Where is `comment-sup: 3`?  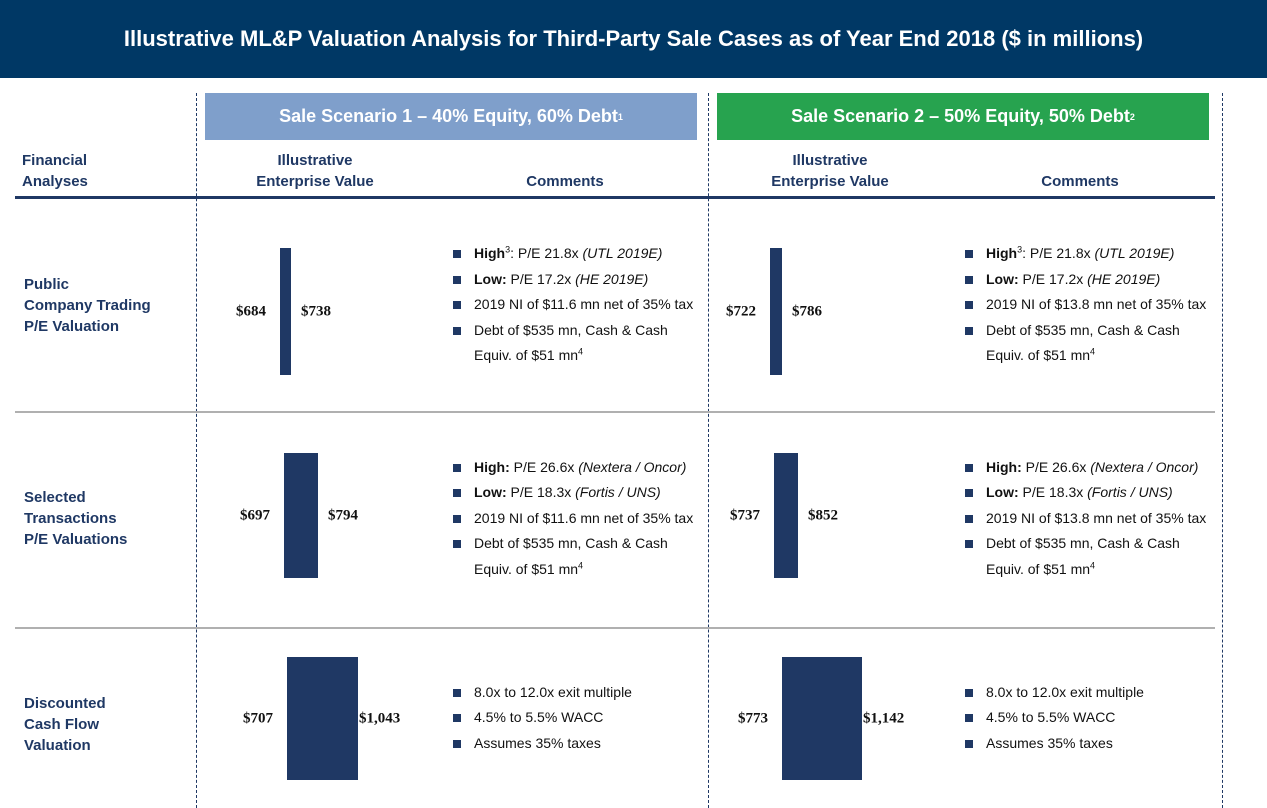
comment-sup: 3 is located at coordinates (508, 249).